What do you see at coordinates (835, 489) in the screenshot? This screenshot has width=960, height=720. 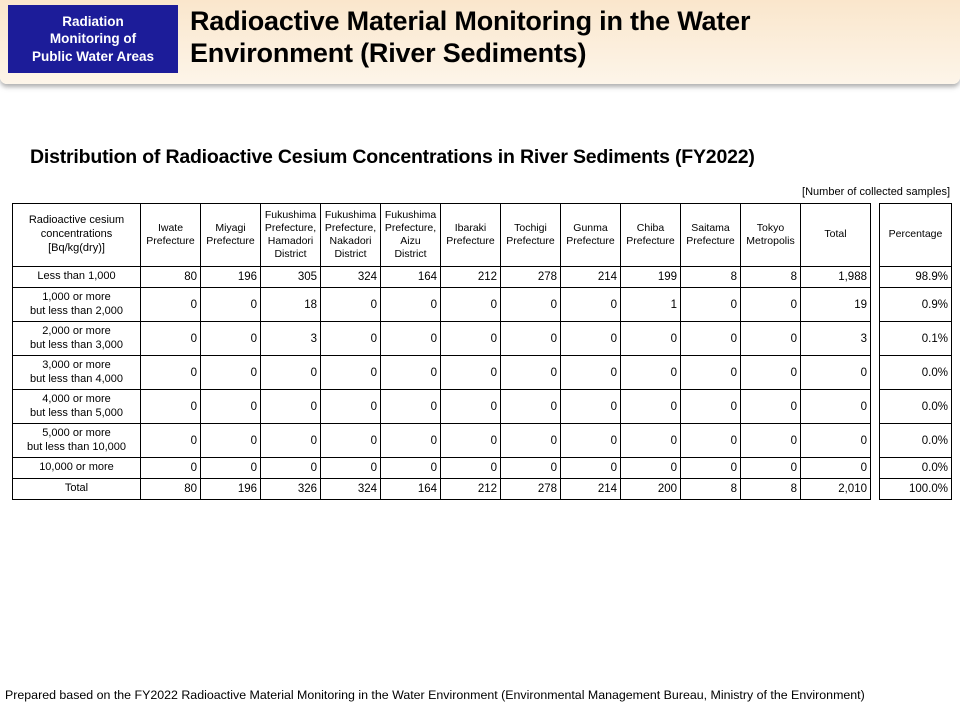 I see `value-cell: 2,010` at bounding box center [835, 489].